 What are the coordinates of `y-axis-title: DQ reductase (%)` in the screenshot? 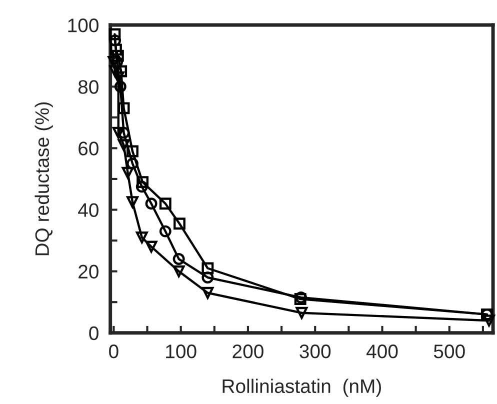 It's located at (43, 179).